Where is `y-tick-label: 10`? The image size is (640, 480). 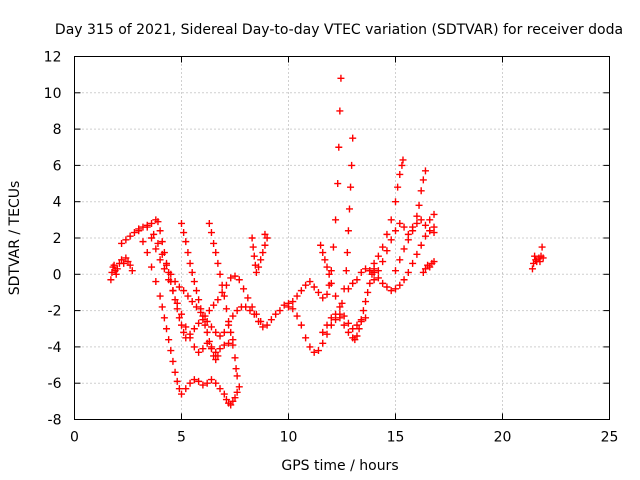 y-tick-label: 10 is located at coordinates (53, 94).